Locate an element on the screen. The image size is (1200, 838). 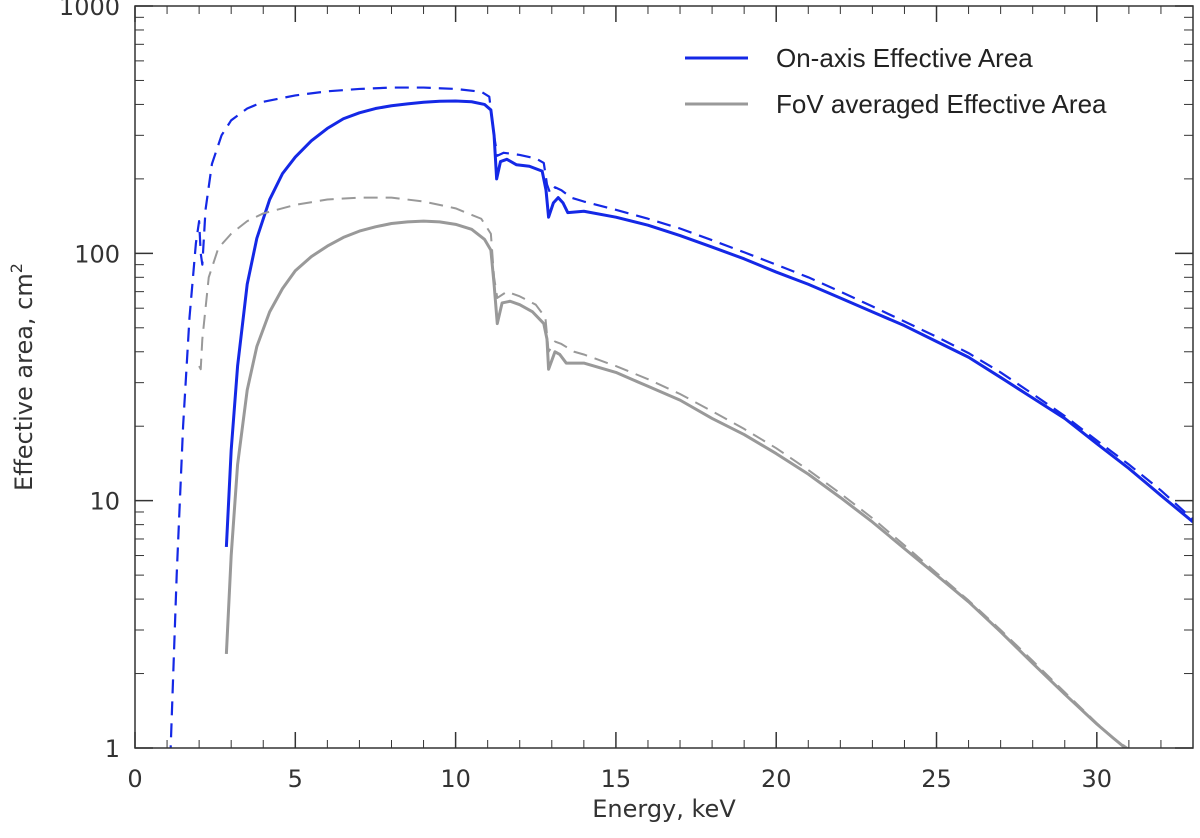
y-tick-label: 1 is located at coordinates (112, 749).